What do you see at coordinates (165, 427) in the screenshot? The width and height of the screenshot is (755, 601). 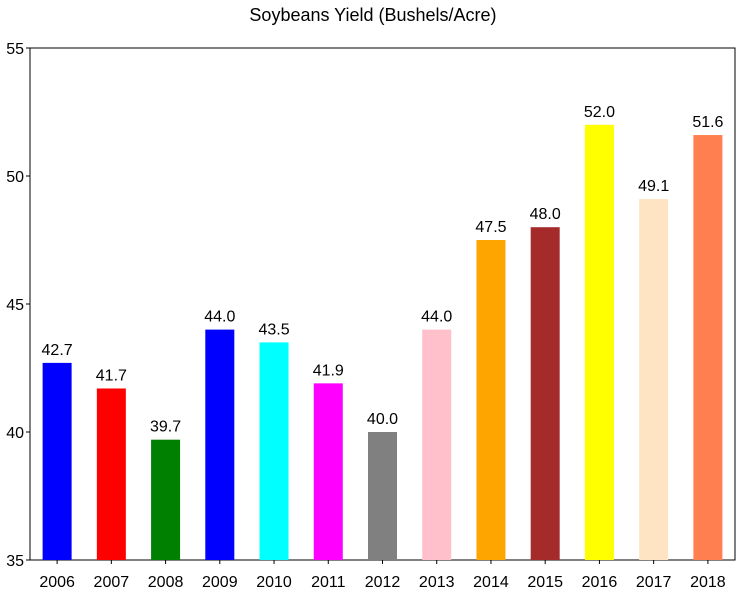 I see `data-label-2008: 39.7` at bounding box center [165, 427].